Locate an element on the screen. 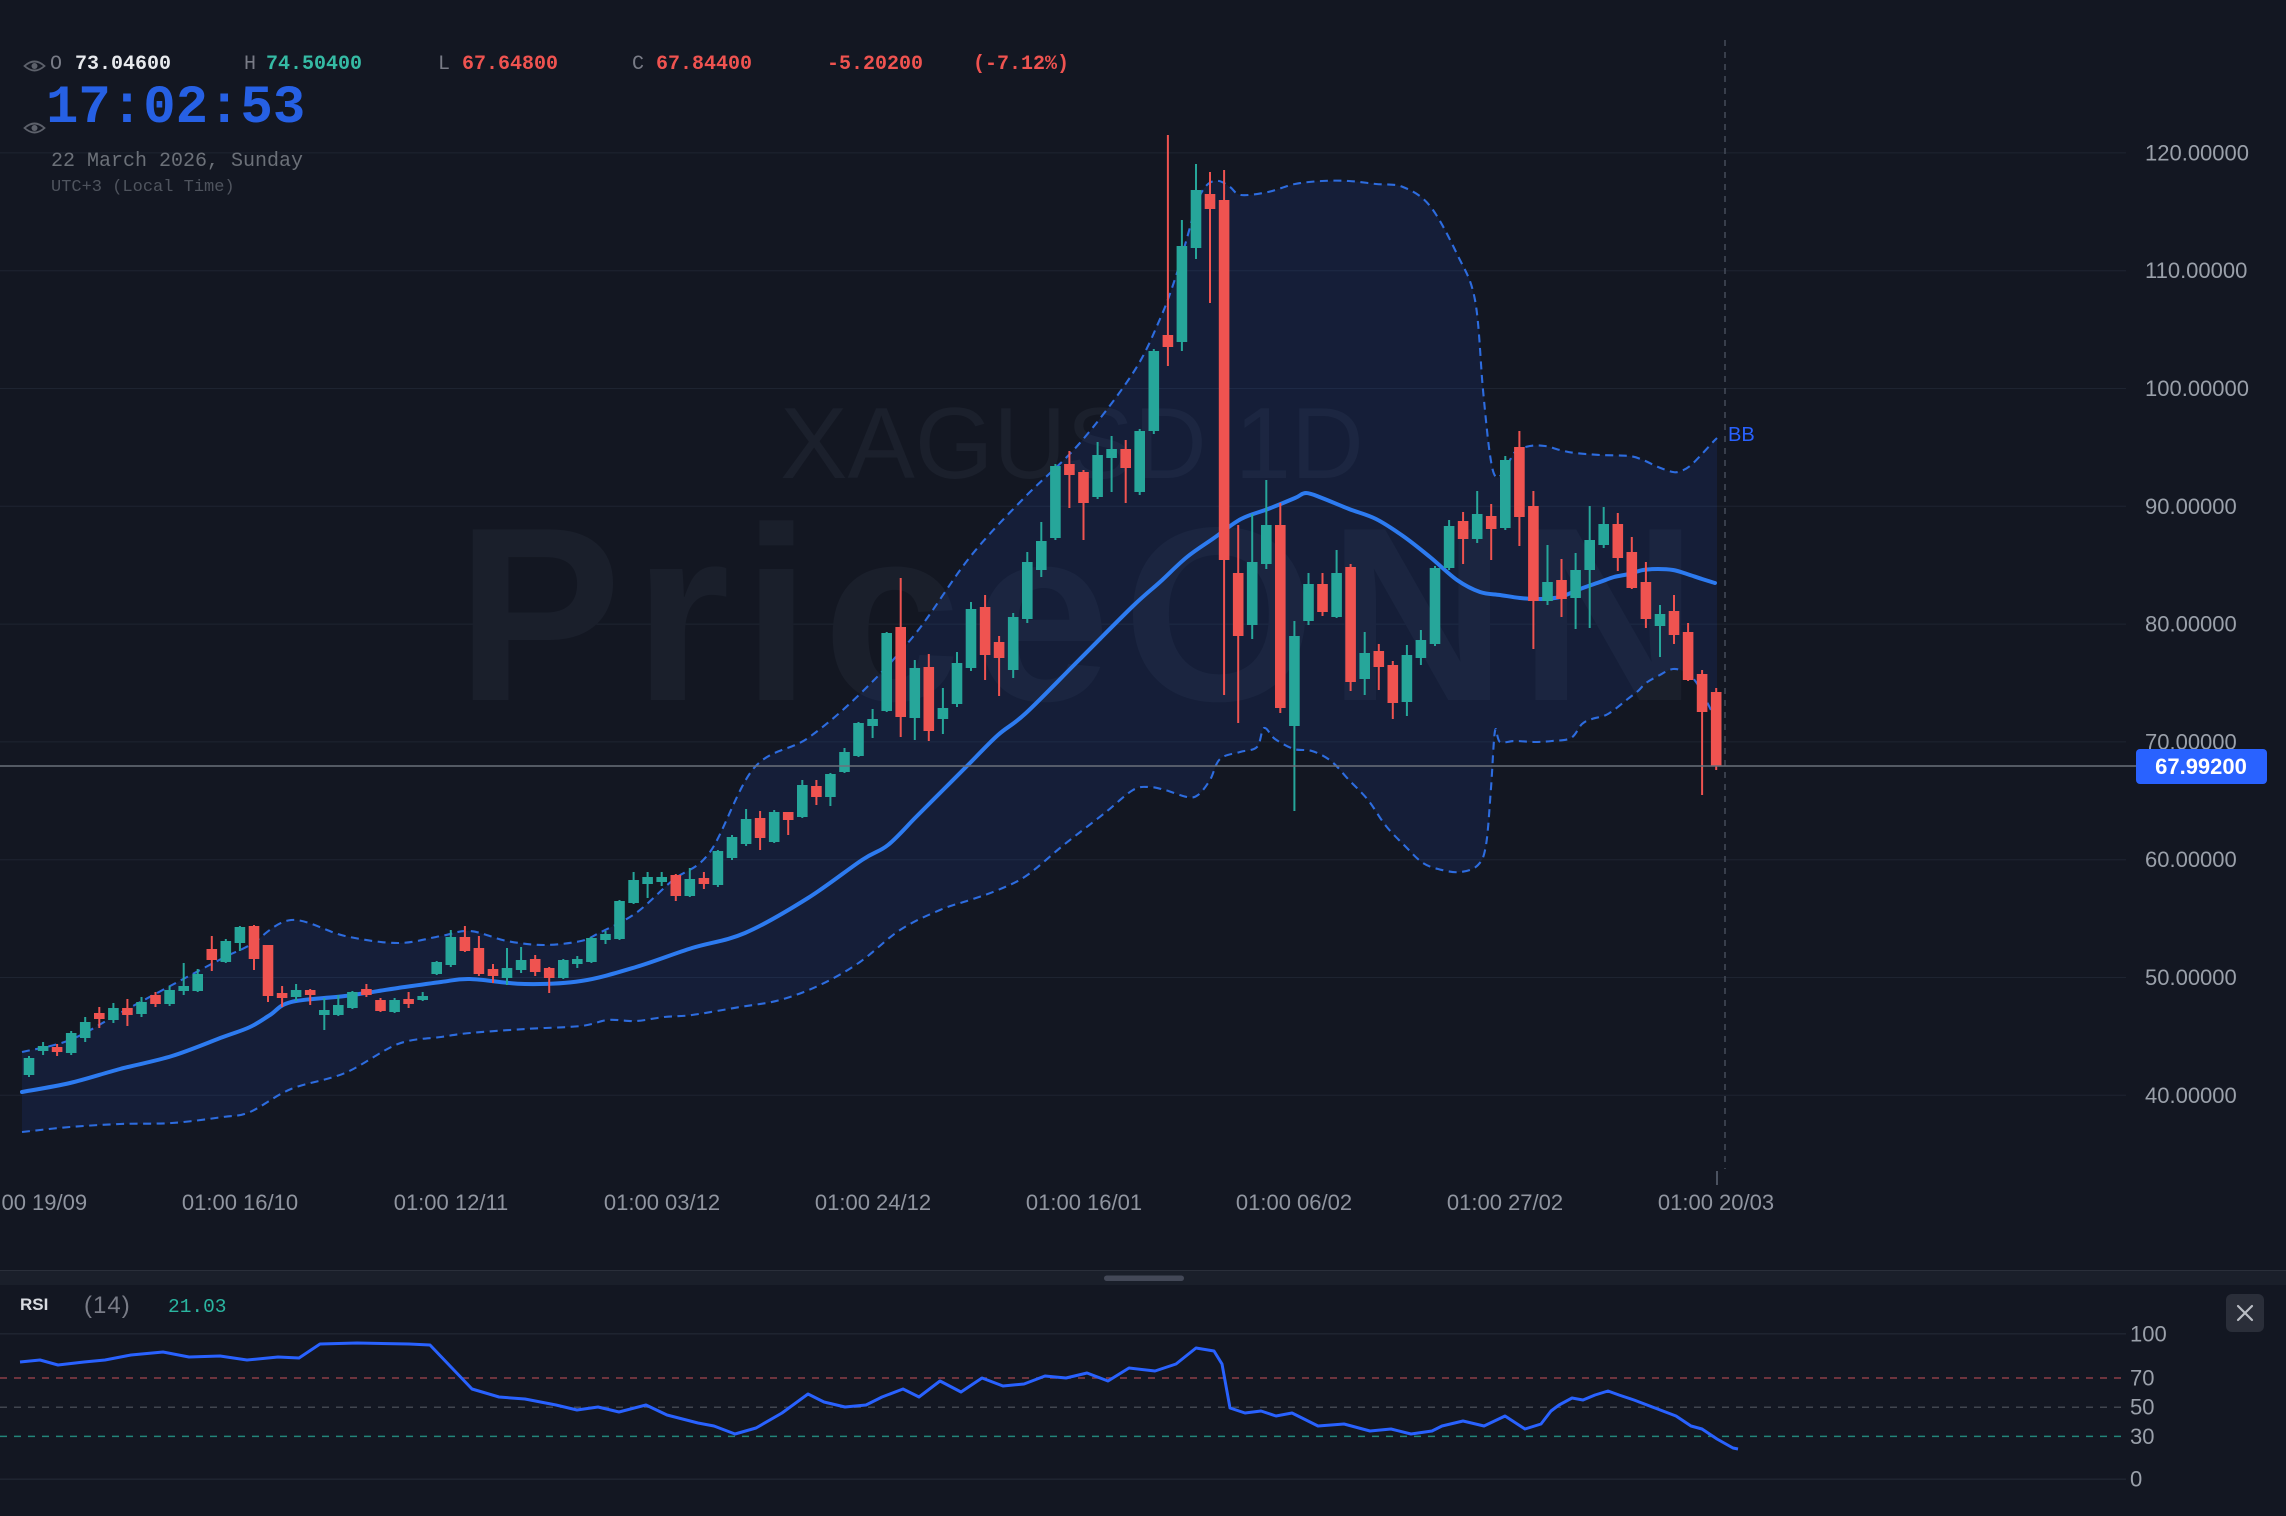 This screenshot has height=1516, width=2286. svg-text: RSI is located at coordinates (34, 1304).